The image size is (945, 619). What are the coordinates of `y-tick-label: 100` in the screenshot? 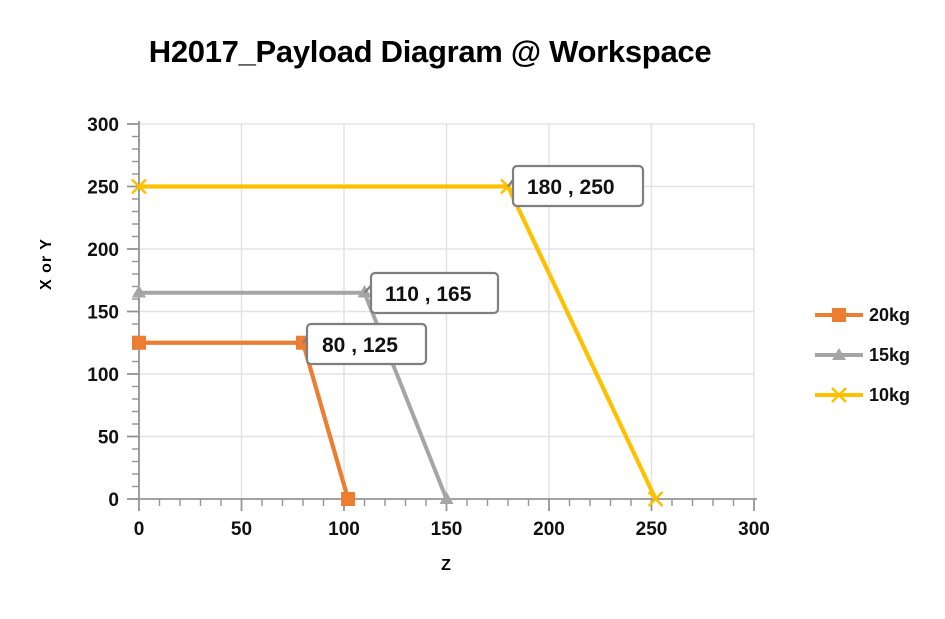 It's located at (103, 375).